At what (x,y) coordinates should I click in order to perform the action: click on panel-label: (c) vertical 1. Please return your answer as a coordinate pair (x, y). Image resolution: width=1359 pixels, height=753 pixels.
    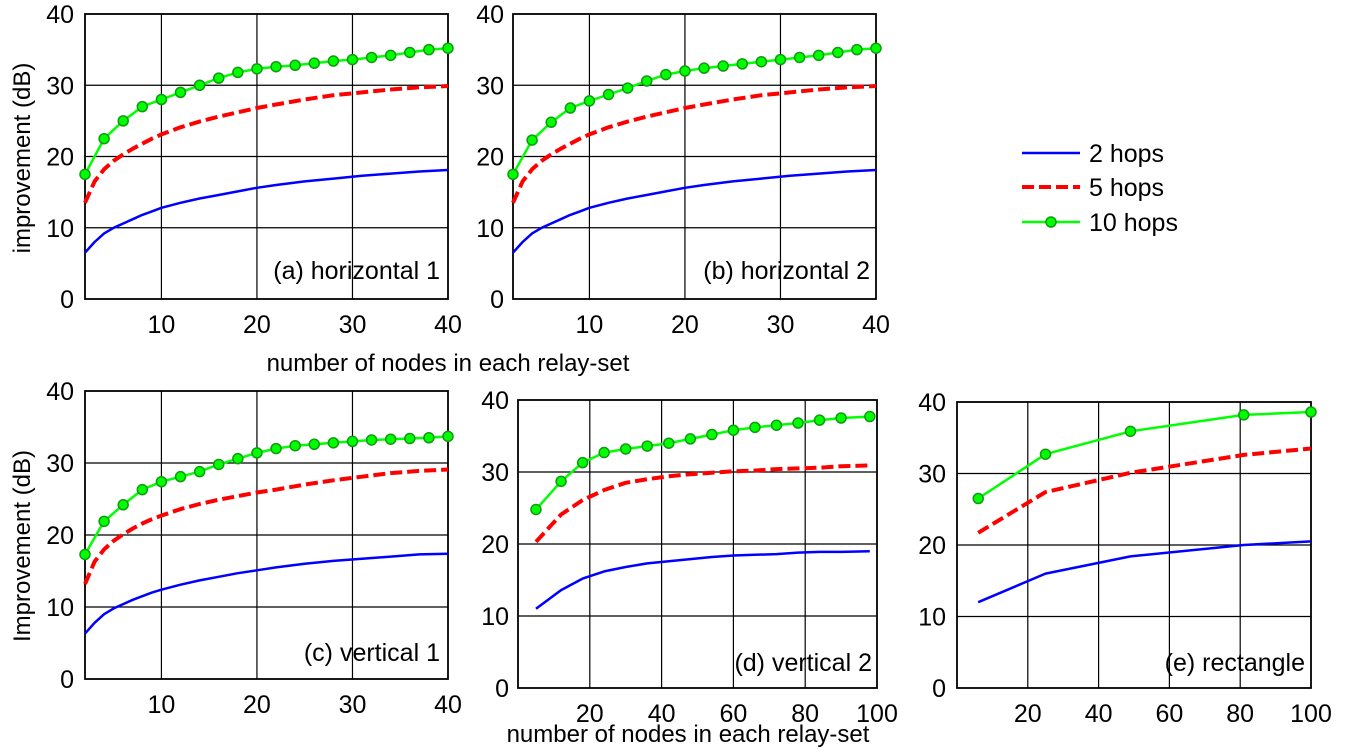
    Looking at the image, I should click on (372, 653).